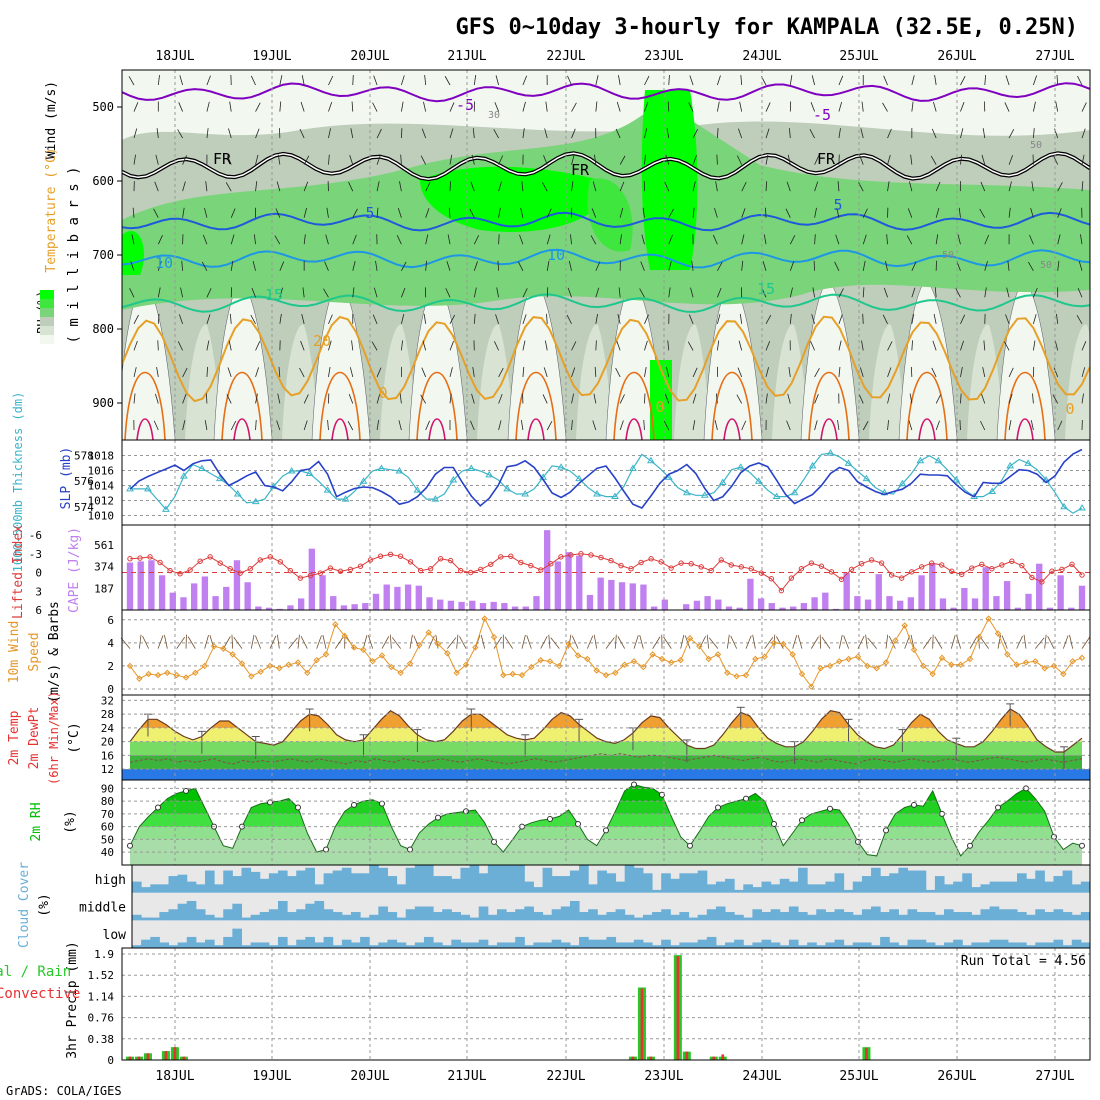 This screenshot has width=1100, height=1100. I want to click on y-tick-label: 800, so click(103, 329).